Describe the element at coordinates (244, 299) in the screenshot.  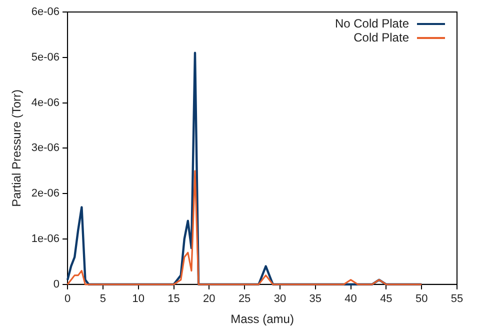
I see `x-tick-label: 25` at that location.